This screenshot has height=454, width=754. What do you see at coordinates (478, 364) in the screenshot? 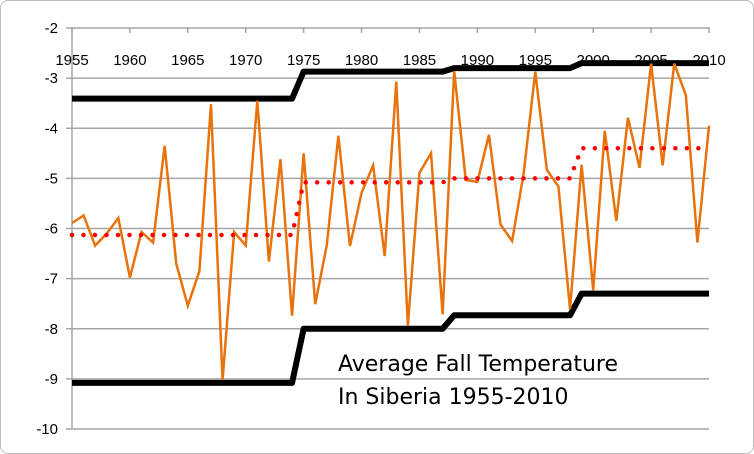
I see `chart-annotation: Average Fall Temperature` at bounding box center [478, 364].